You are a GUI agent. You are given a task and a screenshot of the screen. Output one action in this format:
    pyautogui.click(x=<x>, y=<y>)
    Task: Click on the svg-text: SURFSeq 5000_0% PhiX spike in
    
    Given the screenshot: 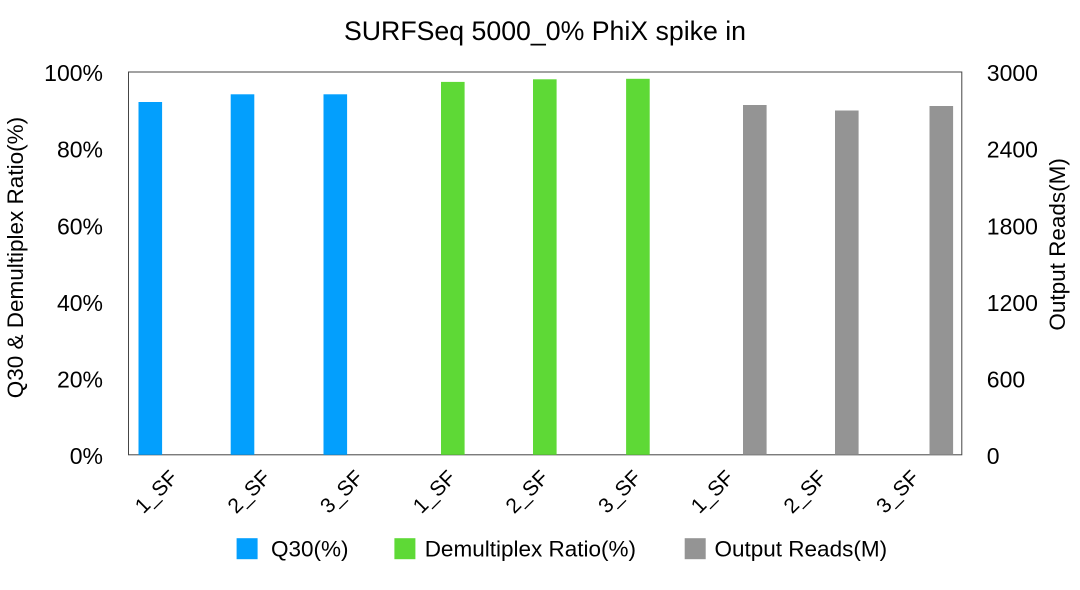 What is the action you would take?
    pyautogui.click(x=545, y=31)
    